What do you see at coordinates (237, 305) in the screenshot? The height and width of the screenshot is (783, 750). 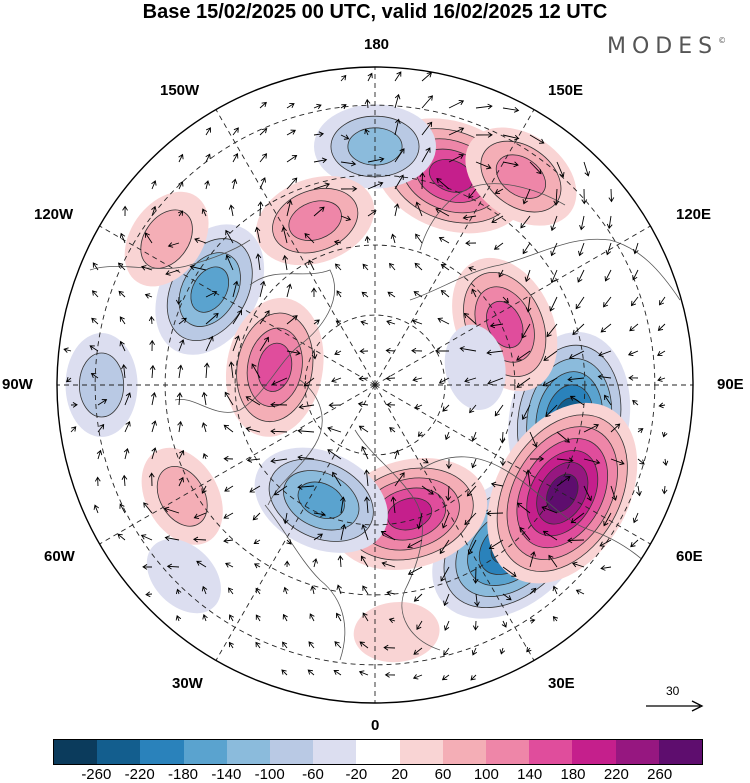 I see `meridian-line` at bounding box center [237, 305].